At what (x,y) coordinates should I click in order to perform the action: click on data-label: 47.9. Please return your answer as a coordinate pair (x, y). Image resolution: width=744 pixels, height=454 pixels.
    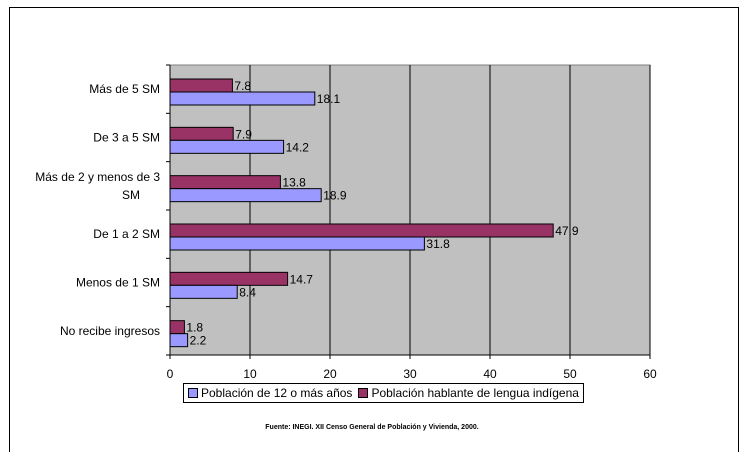
    Looking at the image, I should click on (567, 231).